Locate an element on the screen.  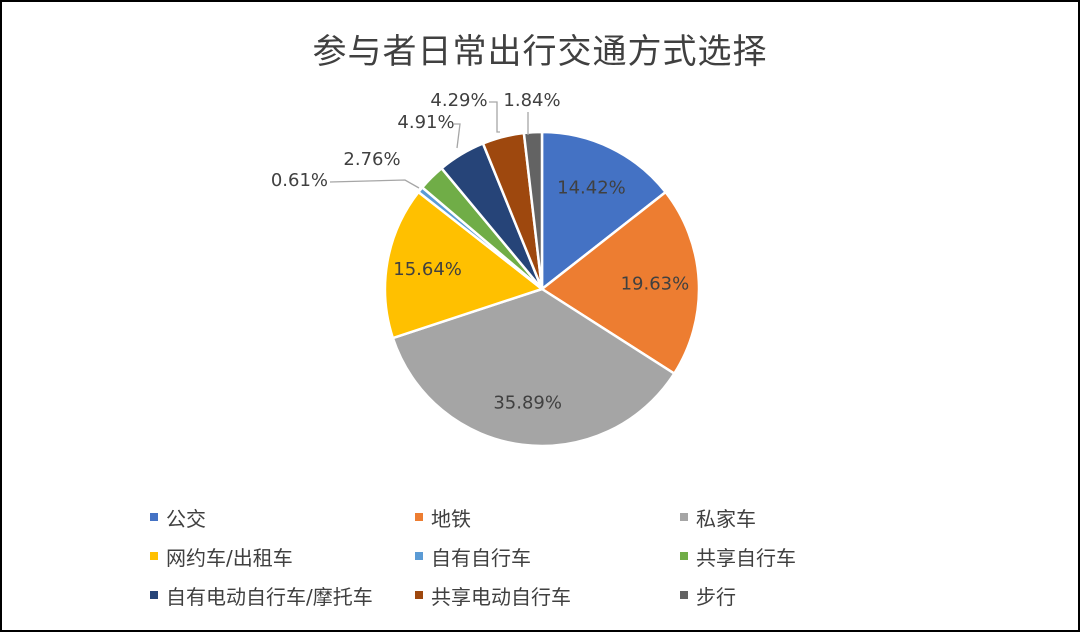
legend-label-4: 自有自行车 is located at coordinates (481, 557).